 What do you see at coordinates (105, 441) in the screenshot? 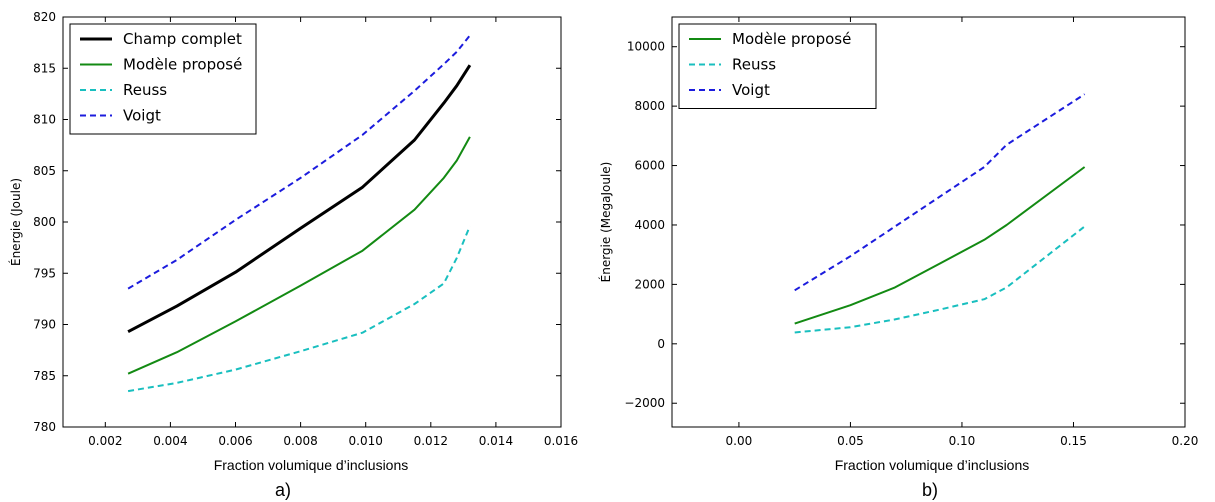
I see `x-tick-label: 0.002` at bounding box center [105, 441].